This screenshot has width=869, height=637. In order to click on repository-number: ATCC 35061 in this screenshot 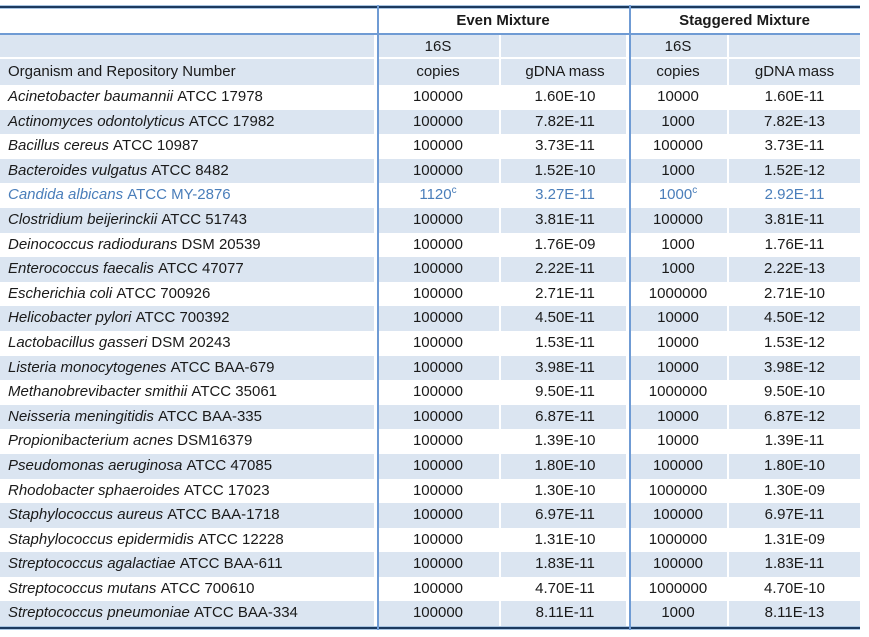, I will do `click(234, 392)`.